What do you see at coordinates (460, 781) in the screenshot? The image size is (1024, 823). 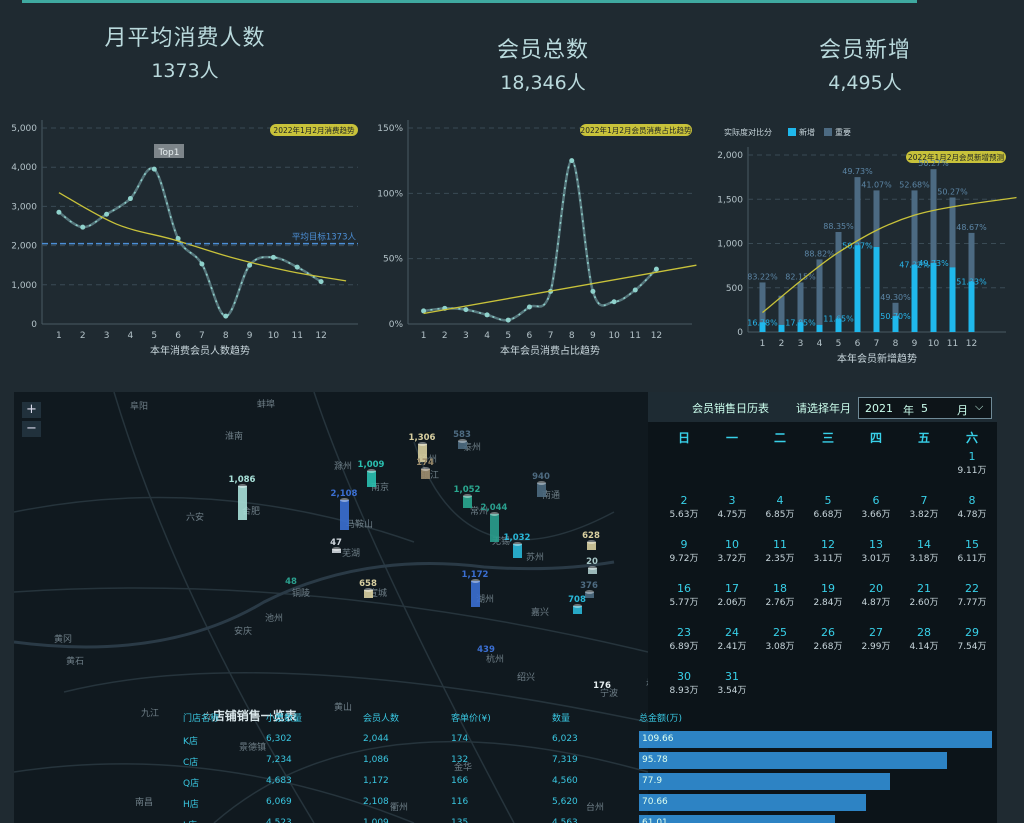 I see `table-cell: 166` at bounding box center [460, 781].